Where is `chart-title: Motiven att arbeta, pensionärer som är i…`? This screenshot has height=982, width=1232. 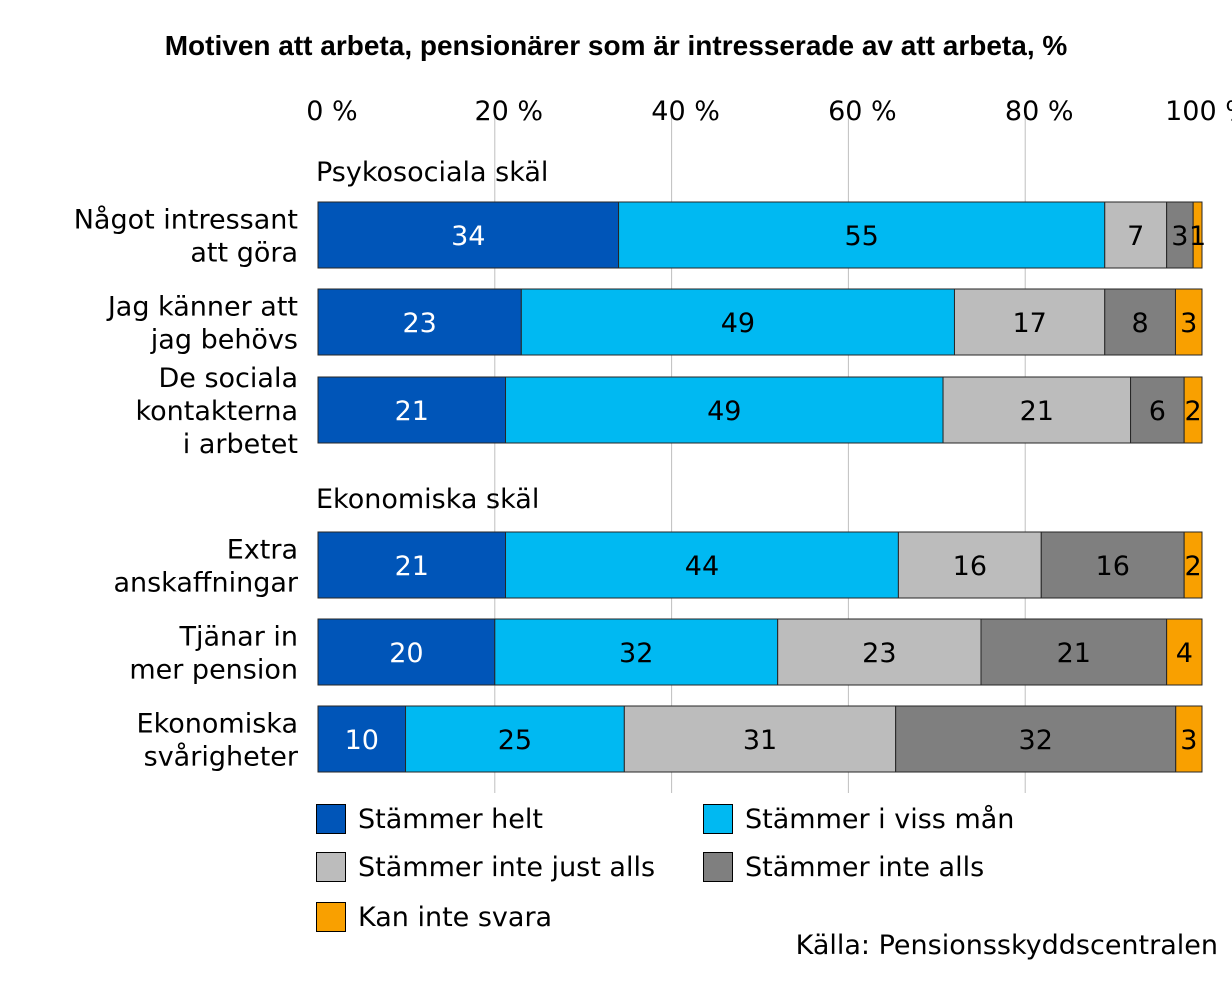
chart-title: Motiven att arbeta, pensionärer som är i… is located at coordinates (616, 45).